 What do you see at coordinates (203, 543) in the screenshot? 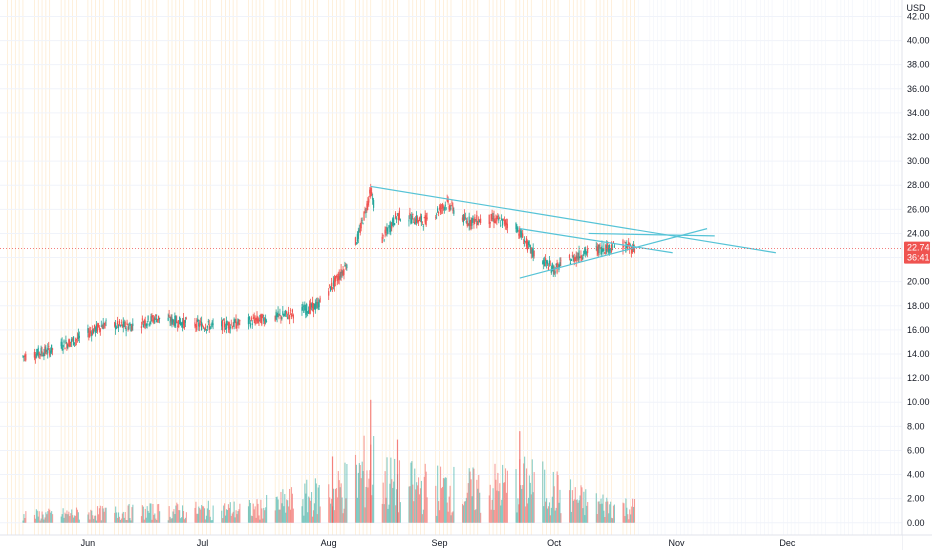
I see `x-tick-label: Jul` at bounding box center [203, 543].